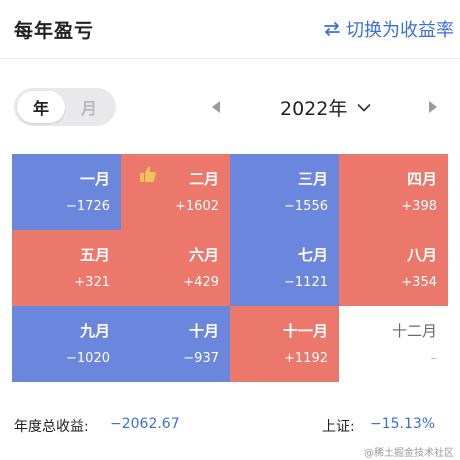 This screenshot has width=460, height=460. I want to click on month-pnl-value: +429, so click(201, 282).